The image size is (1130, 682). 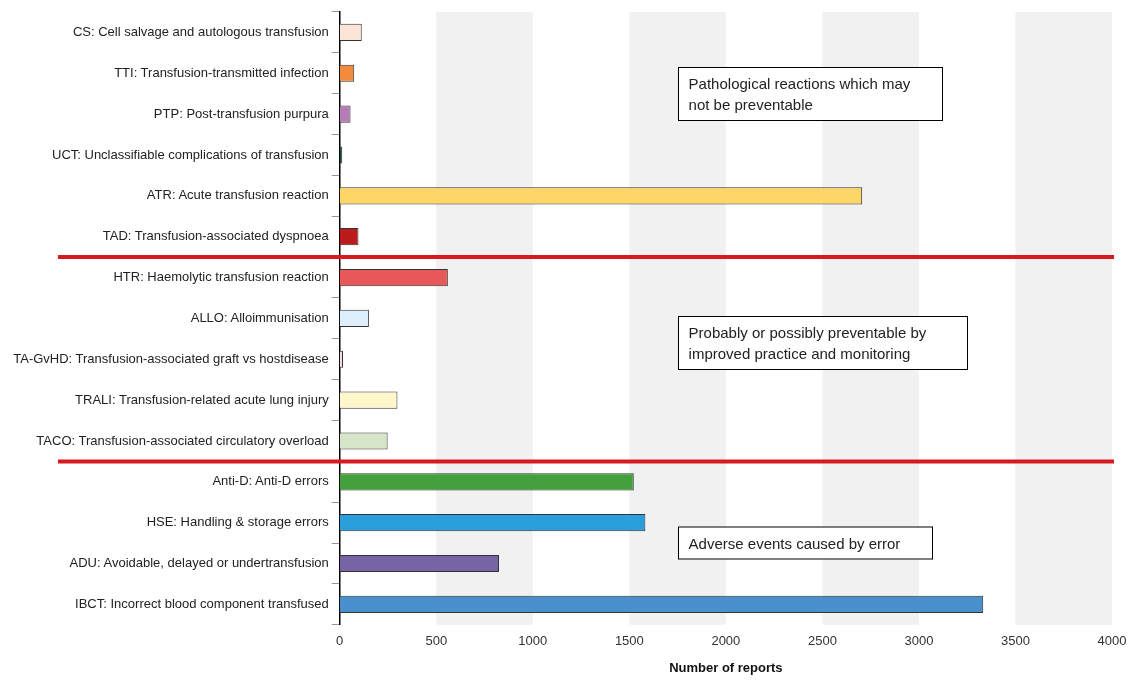 I want to click on y-tick-label: TAD: Transfusion-associated dyspnoea, so click(x=216, y=236).